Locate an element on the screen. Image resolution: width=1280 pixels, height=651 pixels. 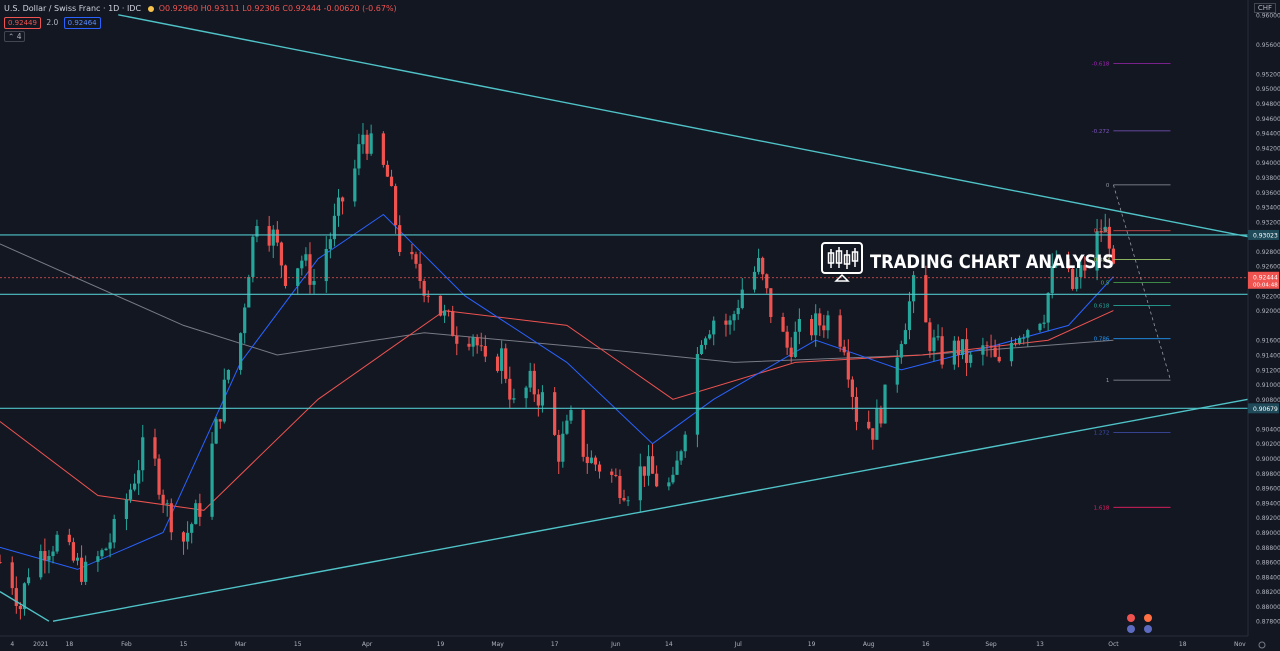
price-tick-label: 0.93600 is located at coordinates (1268, 193).